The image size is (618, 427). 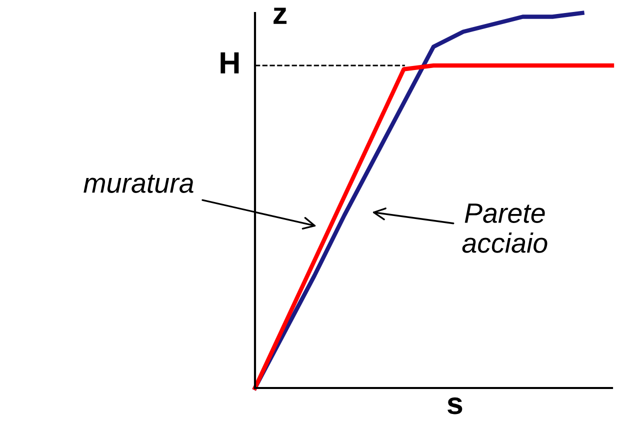 What do you see at coordinates (139, 183) in the screenshot?
I see `text: muratura` at bounding box center [139, 183].